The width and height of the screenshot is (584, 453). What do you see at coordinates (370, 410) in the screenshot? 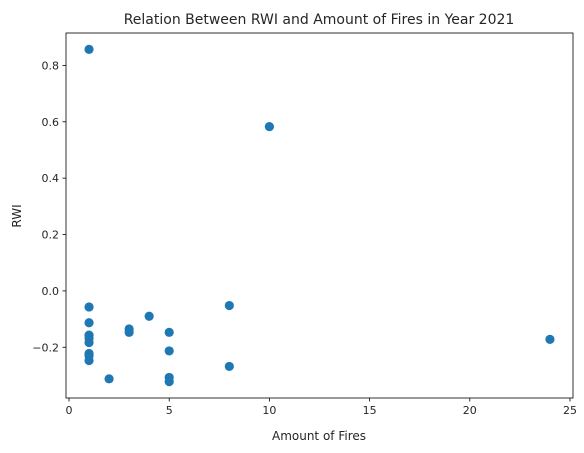
I see `x-tick-label: 15` at bounding box center [370, 410].